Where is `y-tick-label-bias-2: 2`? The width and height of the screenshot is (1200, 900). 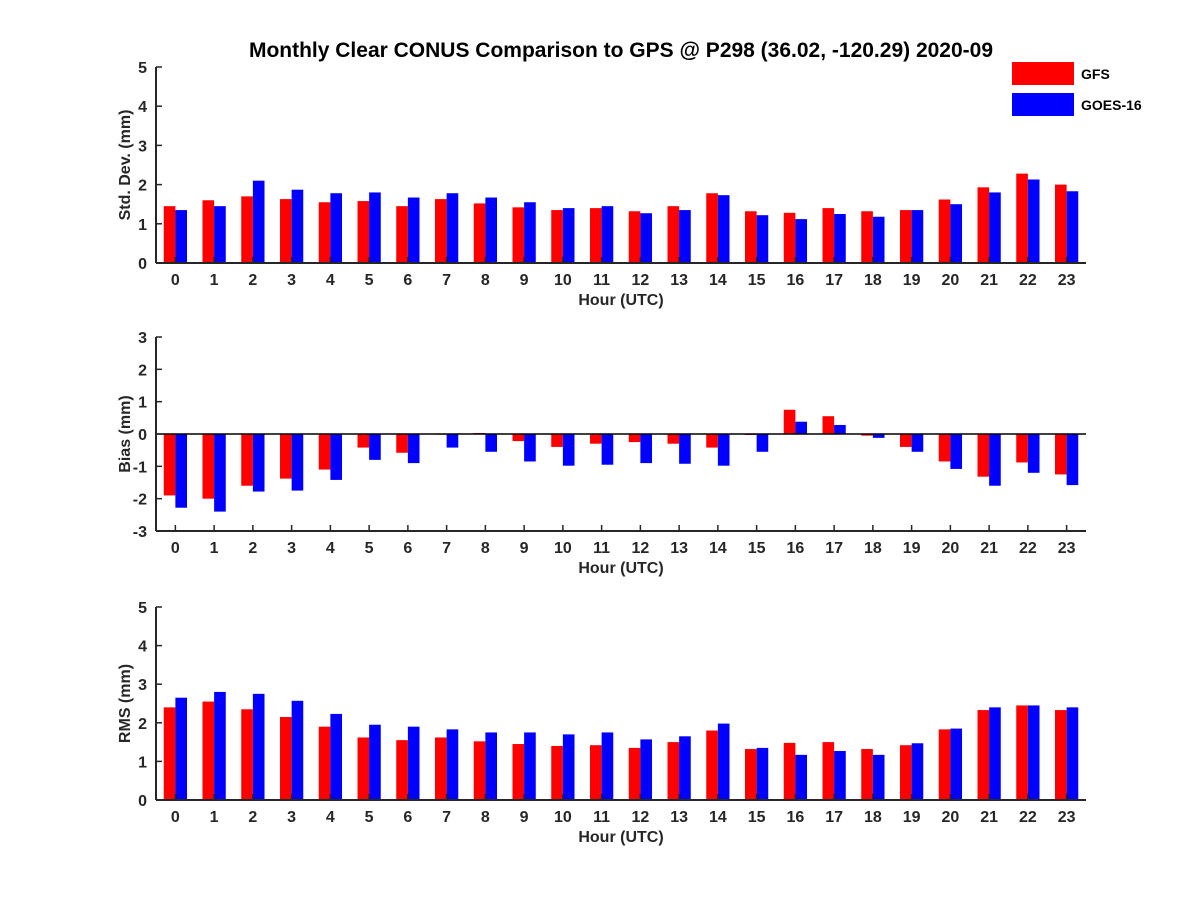
y-tick-label-bias-2: 2 is located at coordinates (142, 370).